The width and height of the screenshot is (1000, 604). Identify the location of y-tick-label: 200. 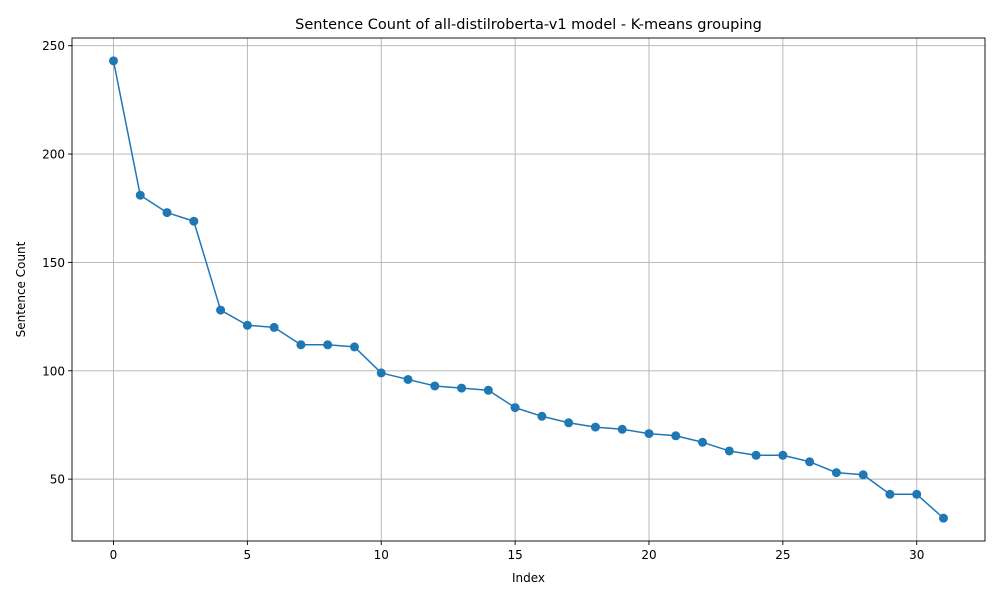
(53, 155).